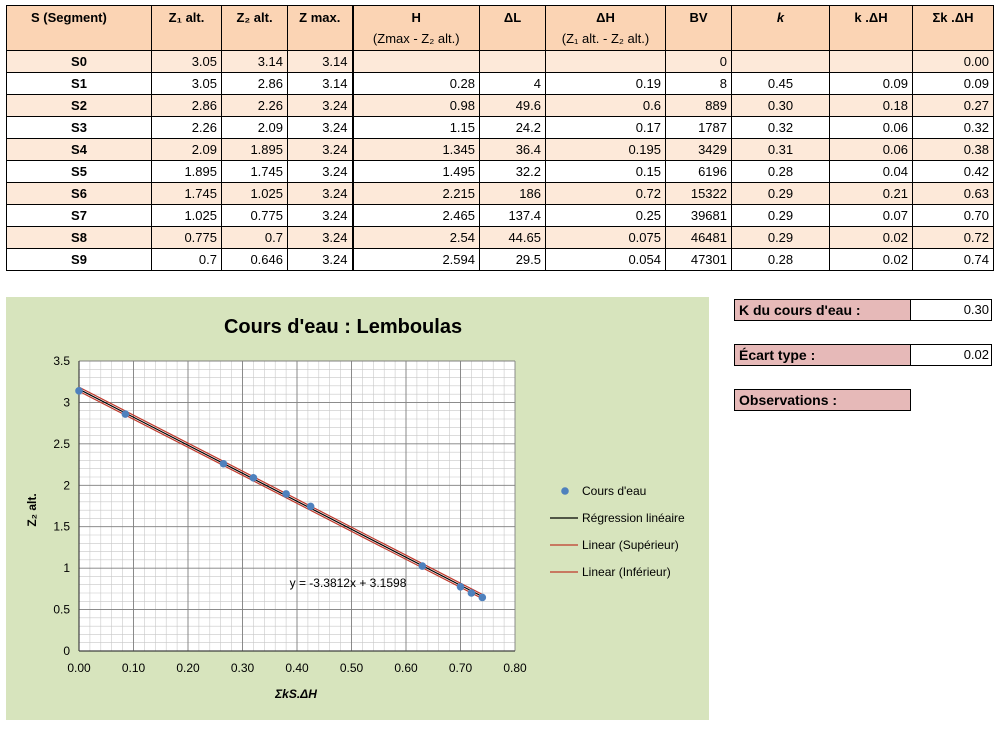 This screenshot has width=999, height=729. Describe the element at coordinates (871, 171) in the screenshot. I see `table-cell: 0.04` at that location.